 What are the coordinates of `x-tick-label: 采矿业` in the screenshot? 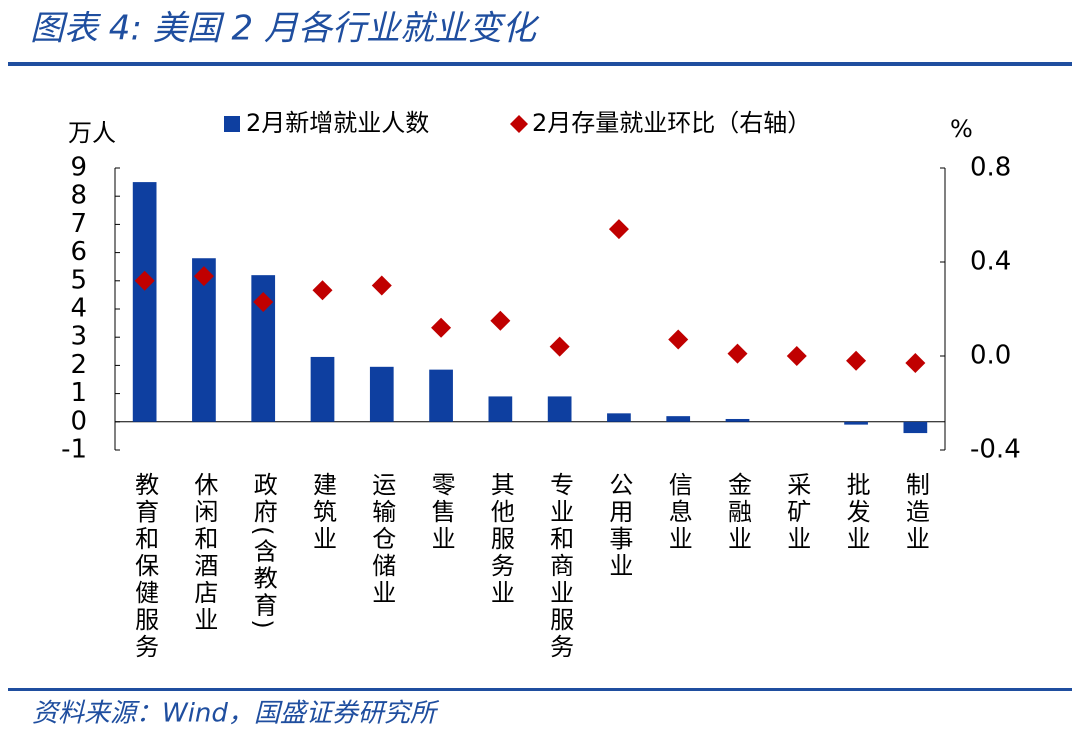 It's located at (797, 512).